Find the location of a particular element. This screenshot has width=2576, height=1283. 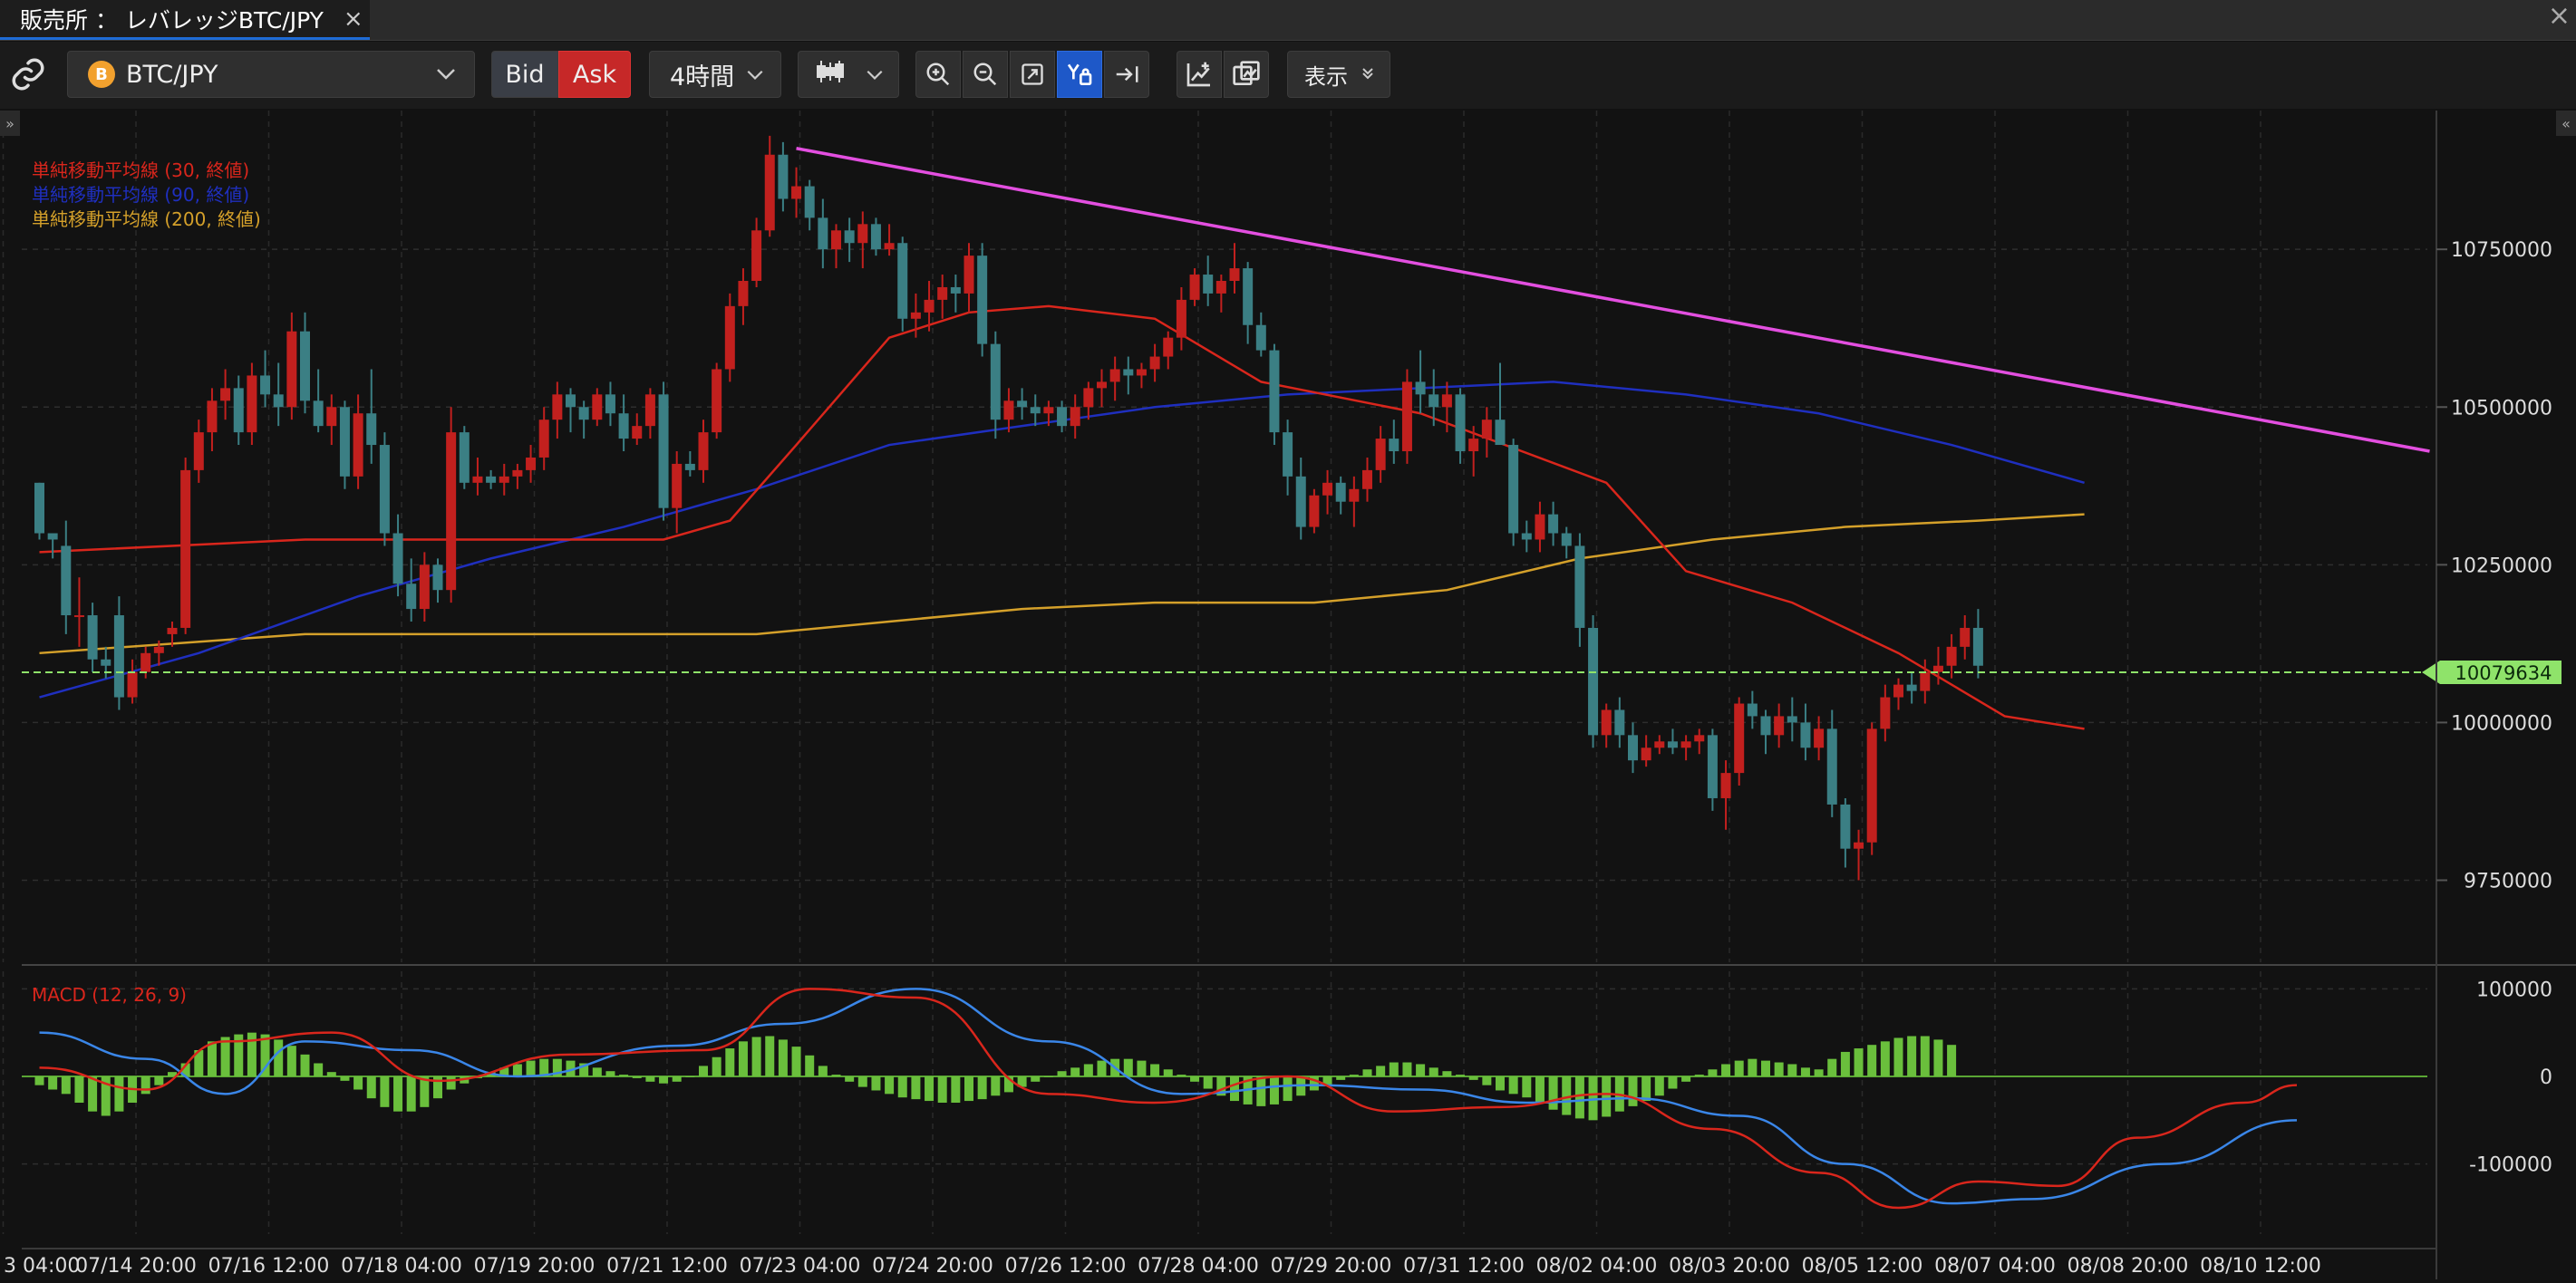

right-panel-toggle-icon: « is located at coordinates (2566, 123).